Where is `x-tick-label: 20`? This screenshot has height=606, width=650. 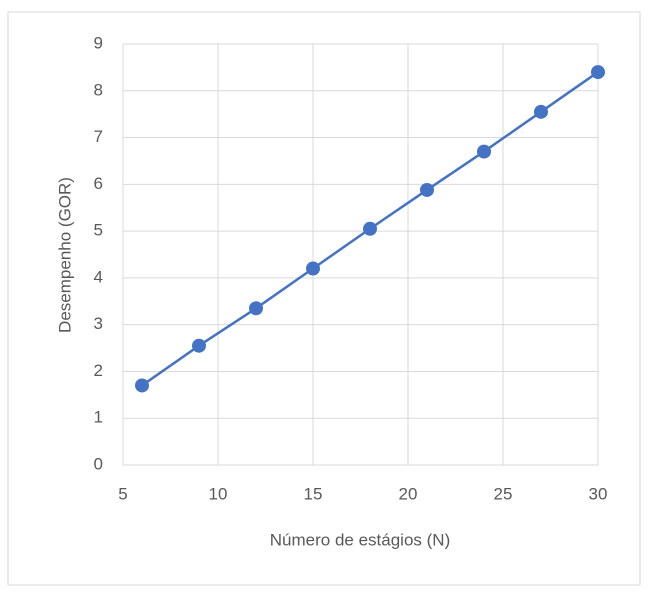 x-tick-label: 20 is located at coordinates (408, 493).